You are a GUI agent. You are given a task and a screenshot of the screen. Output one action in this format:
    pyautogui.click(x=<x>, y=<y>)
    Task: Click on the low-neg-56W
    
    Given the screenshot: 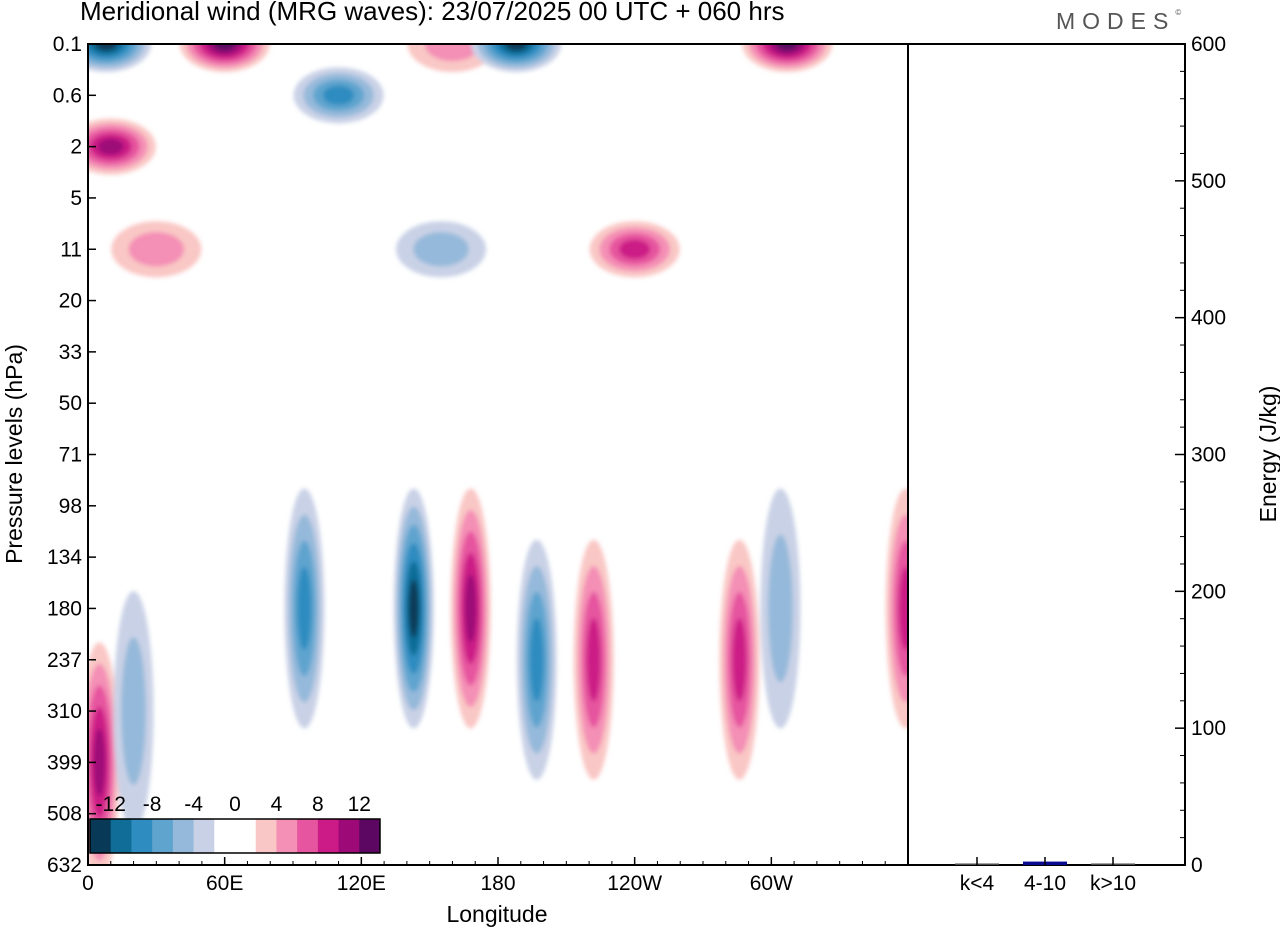 What is the action you would take?
    pyautogui.click(x=780, y=608)
    